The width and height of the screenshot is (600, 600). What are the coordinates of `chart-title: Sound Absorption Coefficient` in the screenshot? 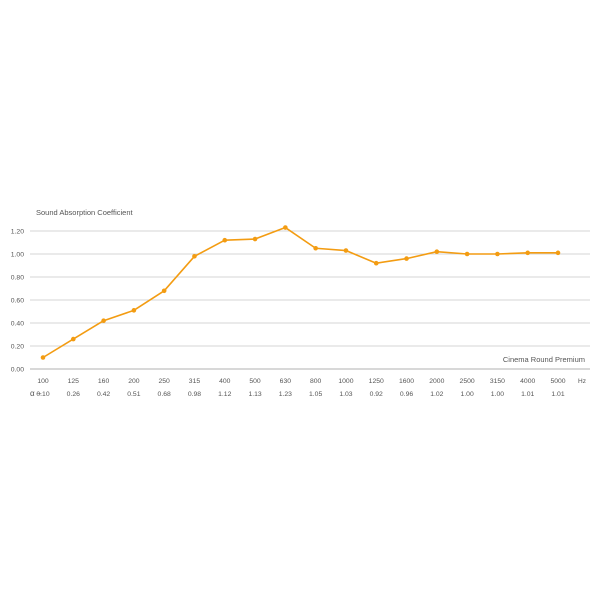 It's located at (85, 212).